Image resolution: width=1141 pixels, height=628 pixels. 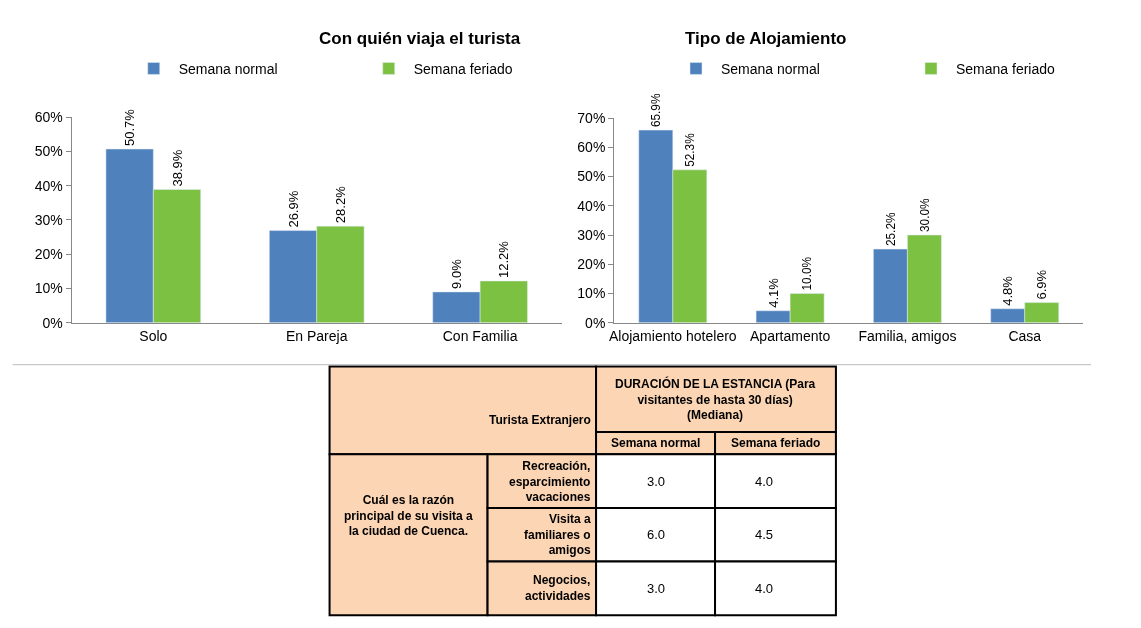 What do you see at coordinates (776, 443) in the screenshot?
I see `category-label: Semana feriado` at bounding box center [776, 443].